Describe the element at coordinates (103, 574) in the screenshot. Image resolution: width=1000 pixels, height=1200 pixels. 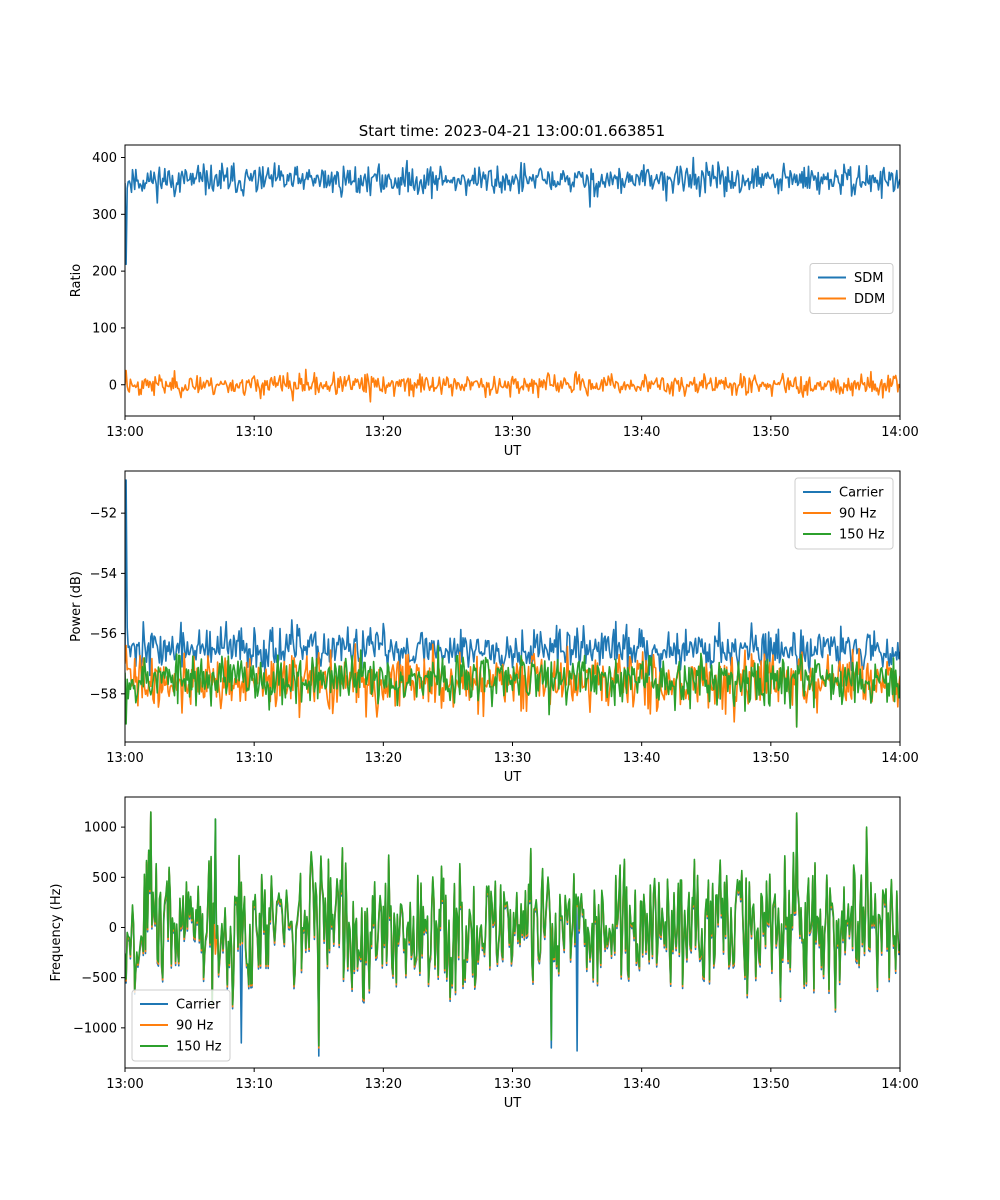
I see `y-tick-label: −54` at that location.